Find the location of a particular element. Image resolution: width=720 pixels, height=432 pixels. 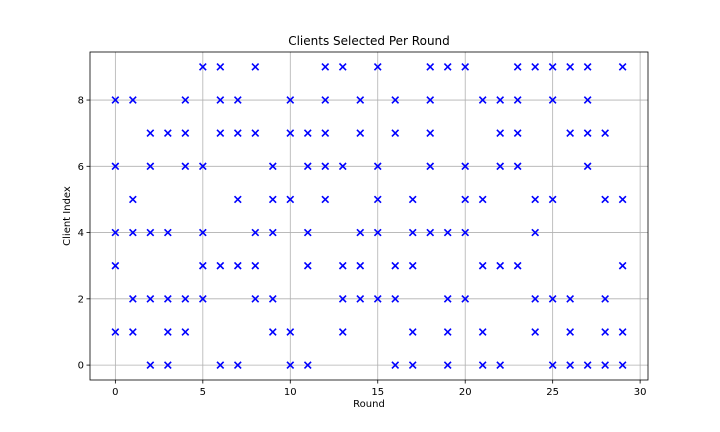

y-tick-label: 4 is located at coordinates (81, 233).